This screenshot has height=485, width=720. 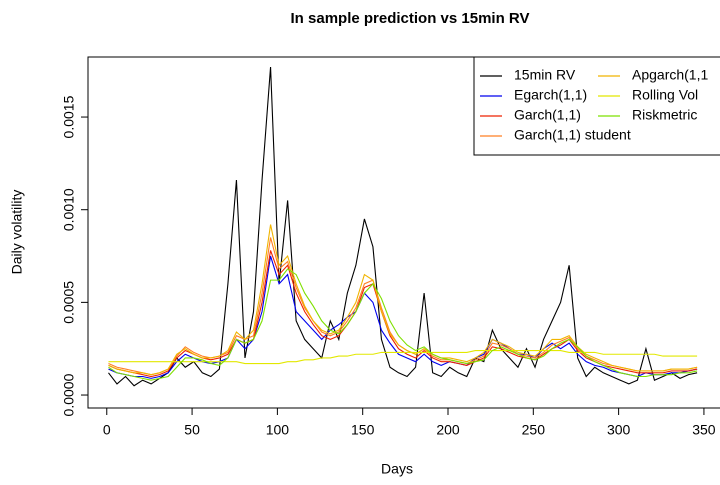 I want to click on y-tick-label: 0.0010, so click(x=69, y=209).